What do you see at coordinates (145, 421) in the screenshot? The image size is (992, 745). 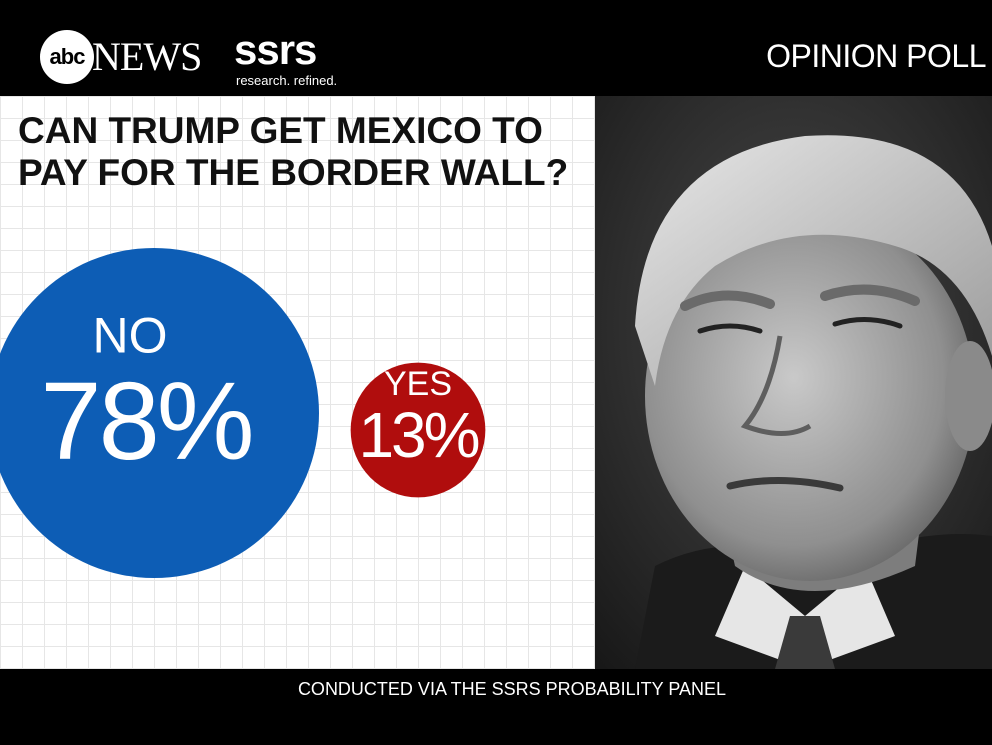 I see `value-label: 78%` at bounding box center [145, 421].